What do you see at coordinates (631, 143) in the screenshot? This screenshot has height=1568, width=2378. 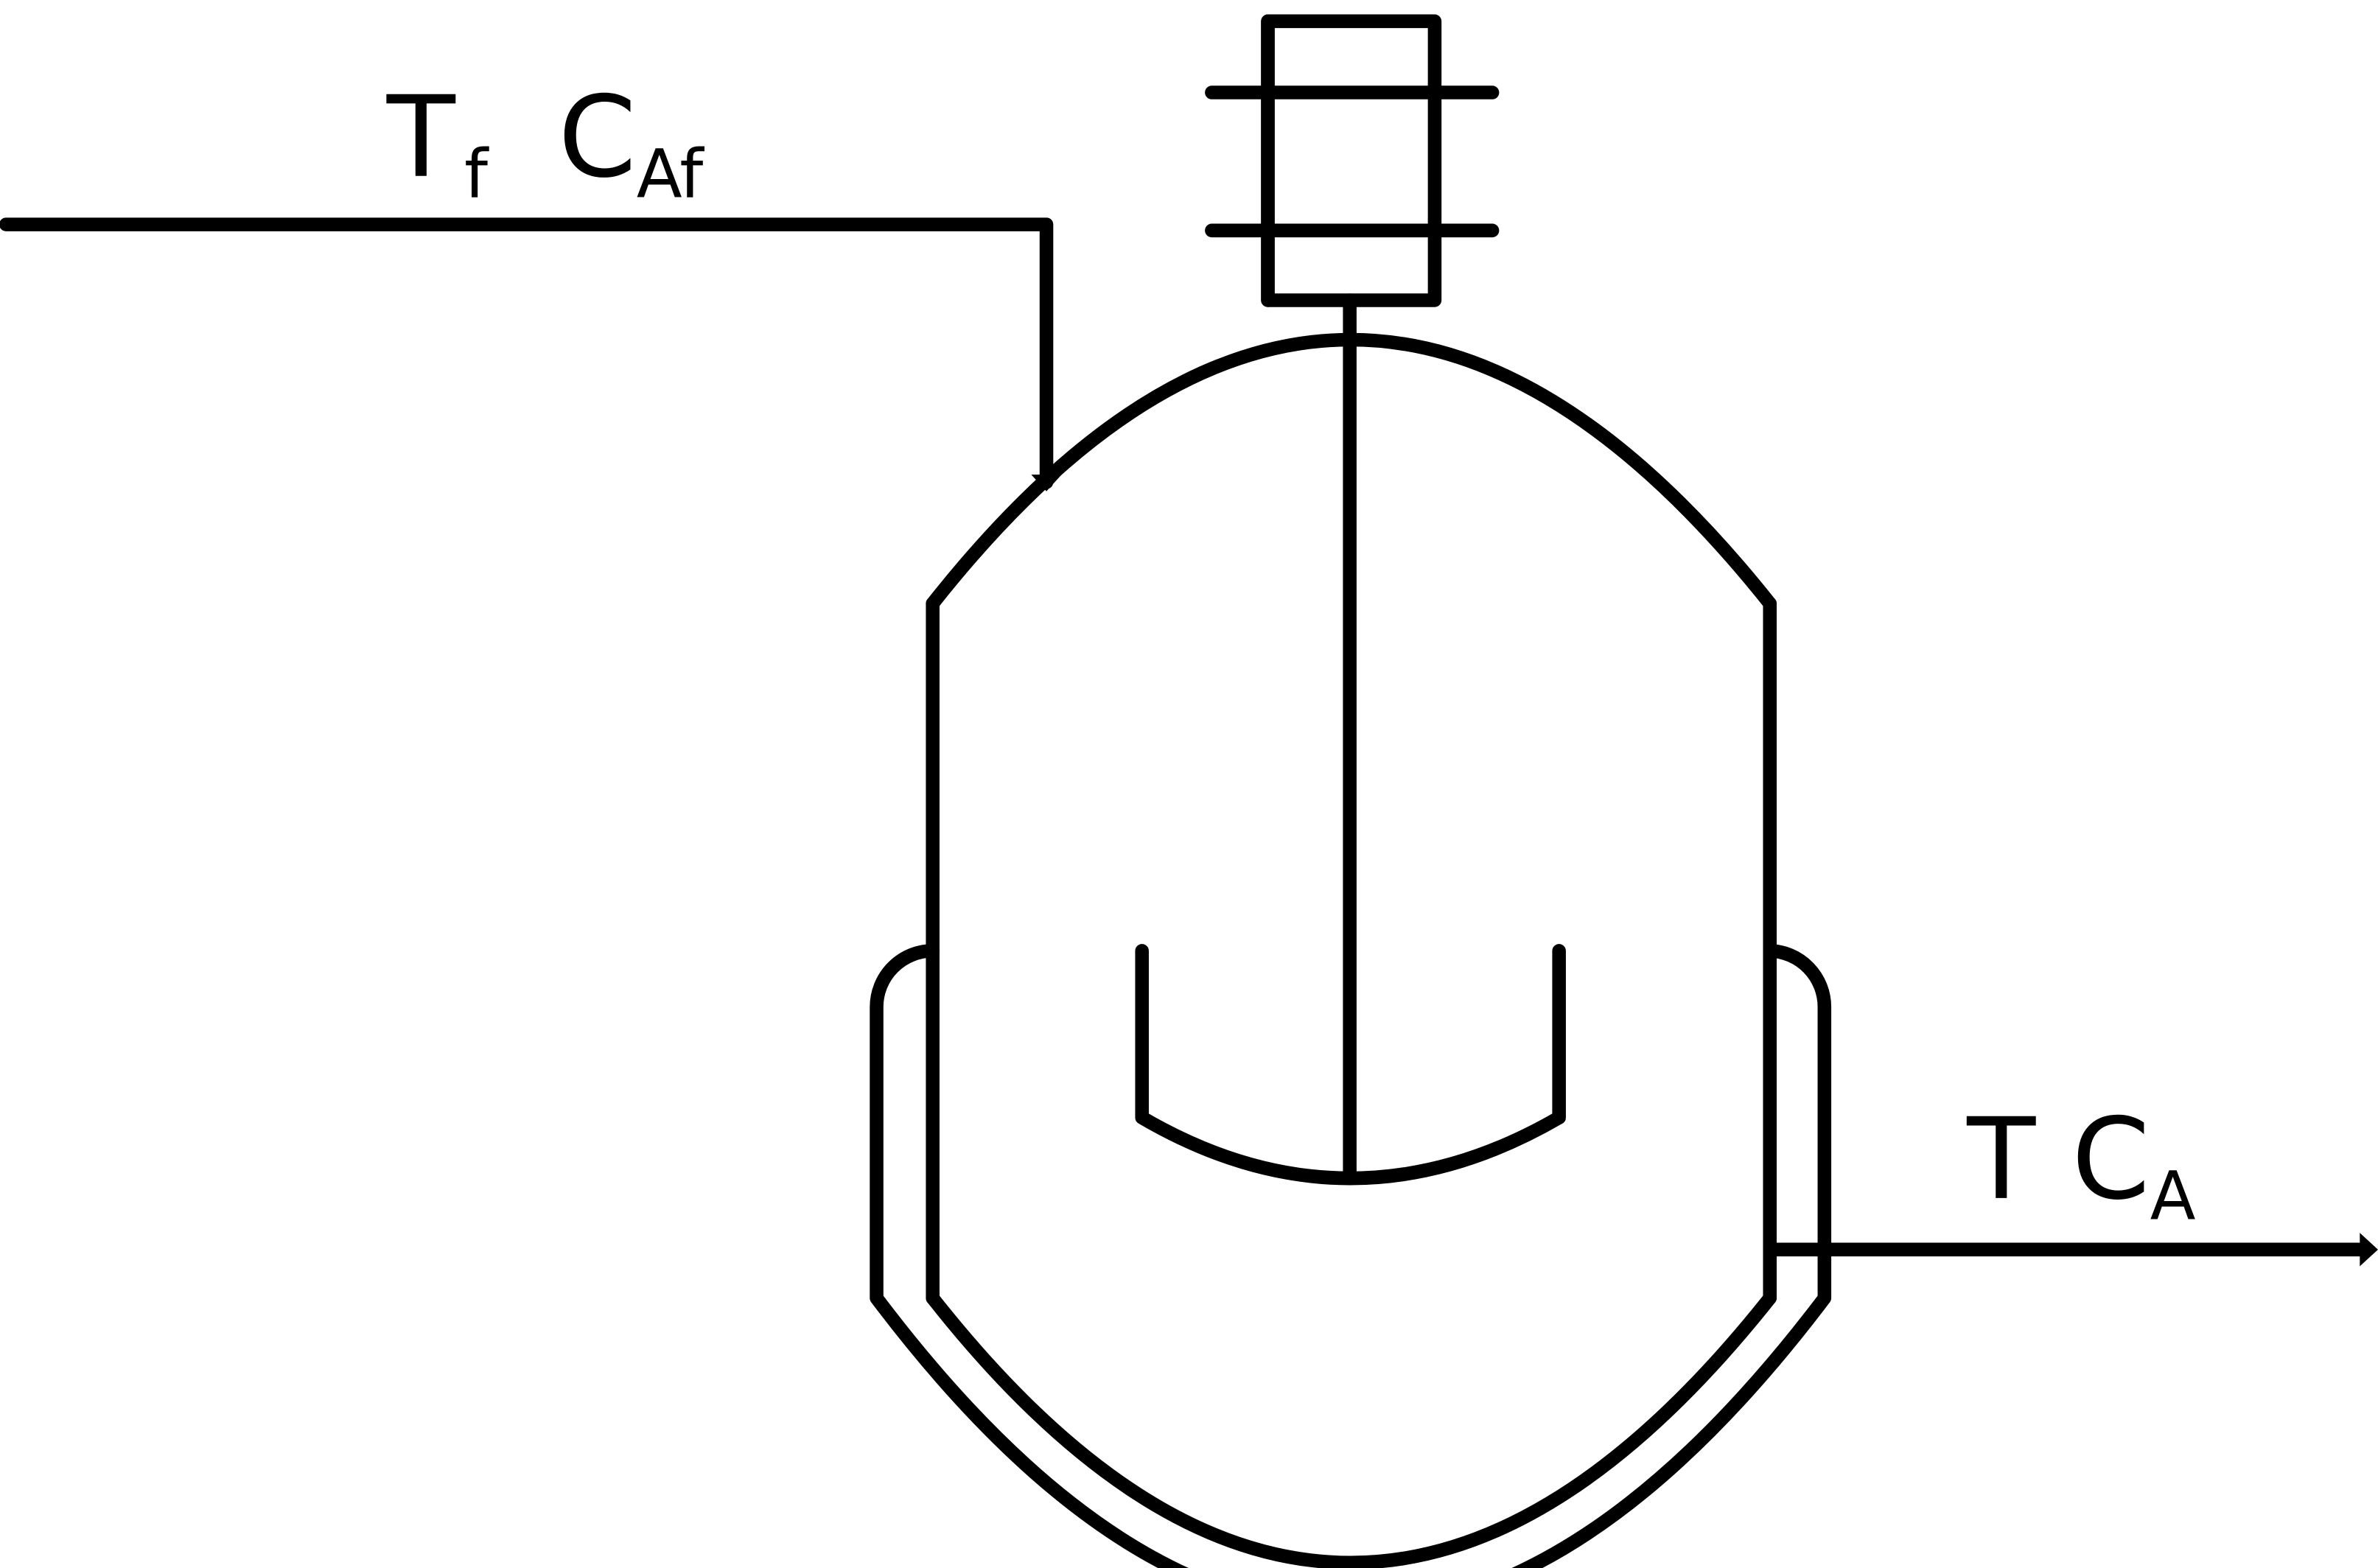 I see `feed-concentration-label: CAf` at bounding box center [631, 143].